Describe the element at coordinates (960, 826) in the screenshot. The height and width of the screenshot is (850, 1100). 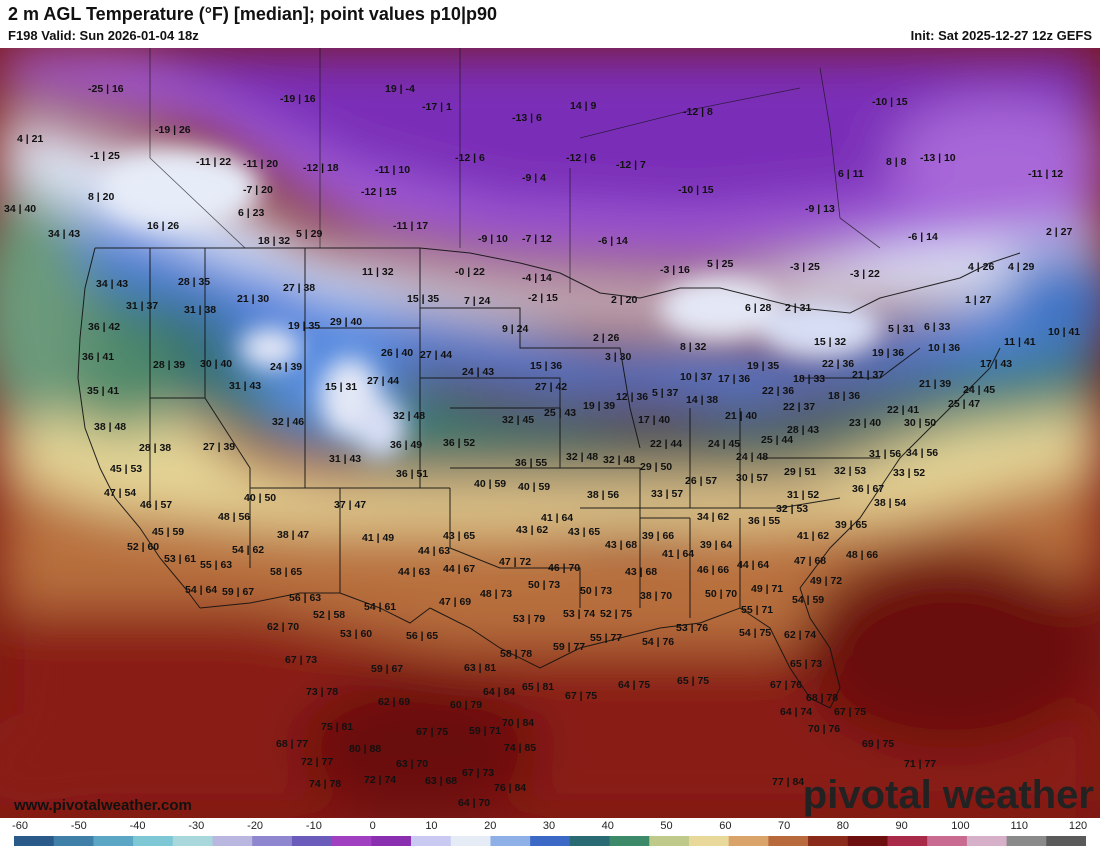
I see `colorbar-tick-label: 100` at that location.